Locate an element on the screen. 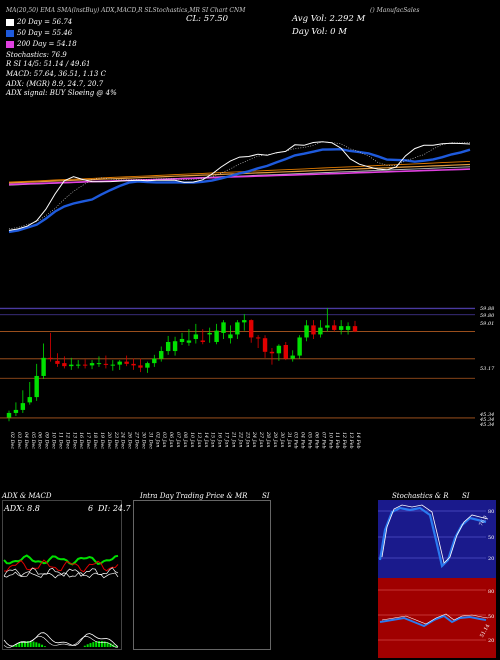 The width and height of the screenshot is (500, 660). moving-average-lines is located at coordinates (239, 187).